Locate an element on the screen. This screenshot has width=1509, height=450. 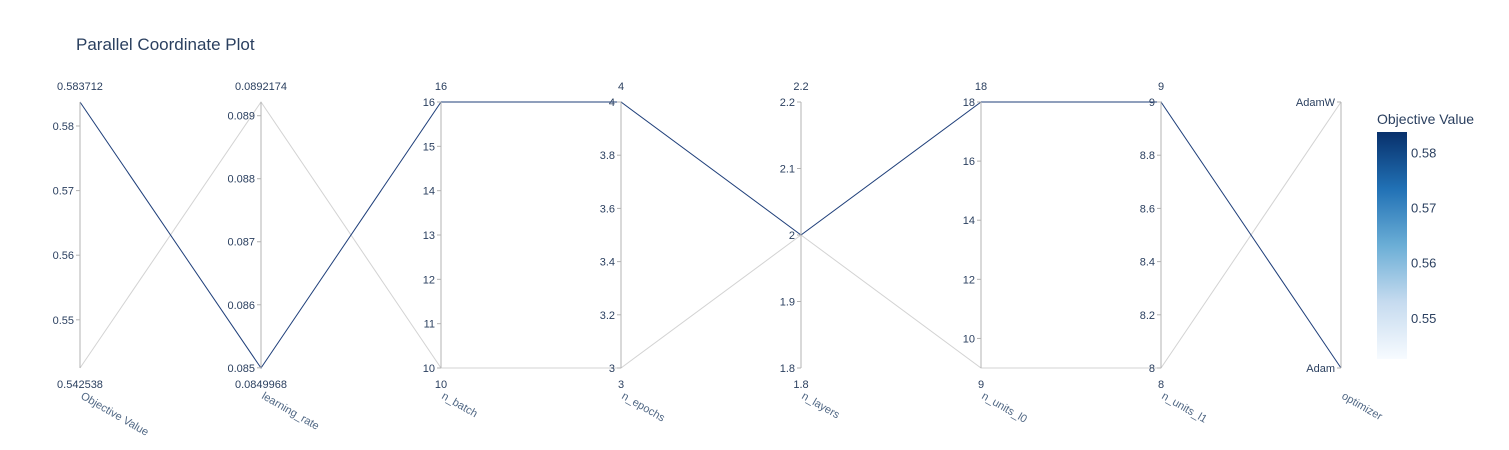
colorbar-tick-label: 0.57 is located at coordinates (1423, 208).